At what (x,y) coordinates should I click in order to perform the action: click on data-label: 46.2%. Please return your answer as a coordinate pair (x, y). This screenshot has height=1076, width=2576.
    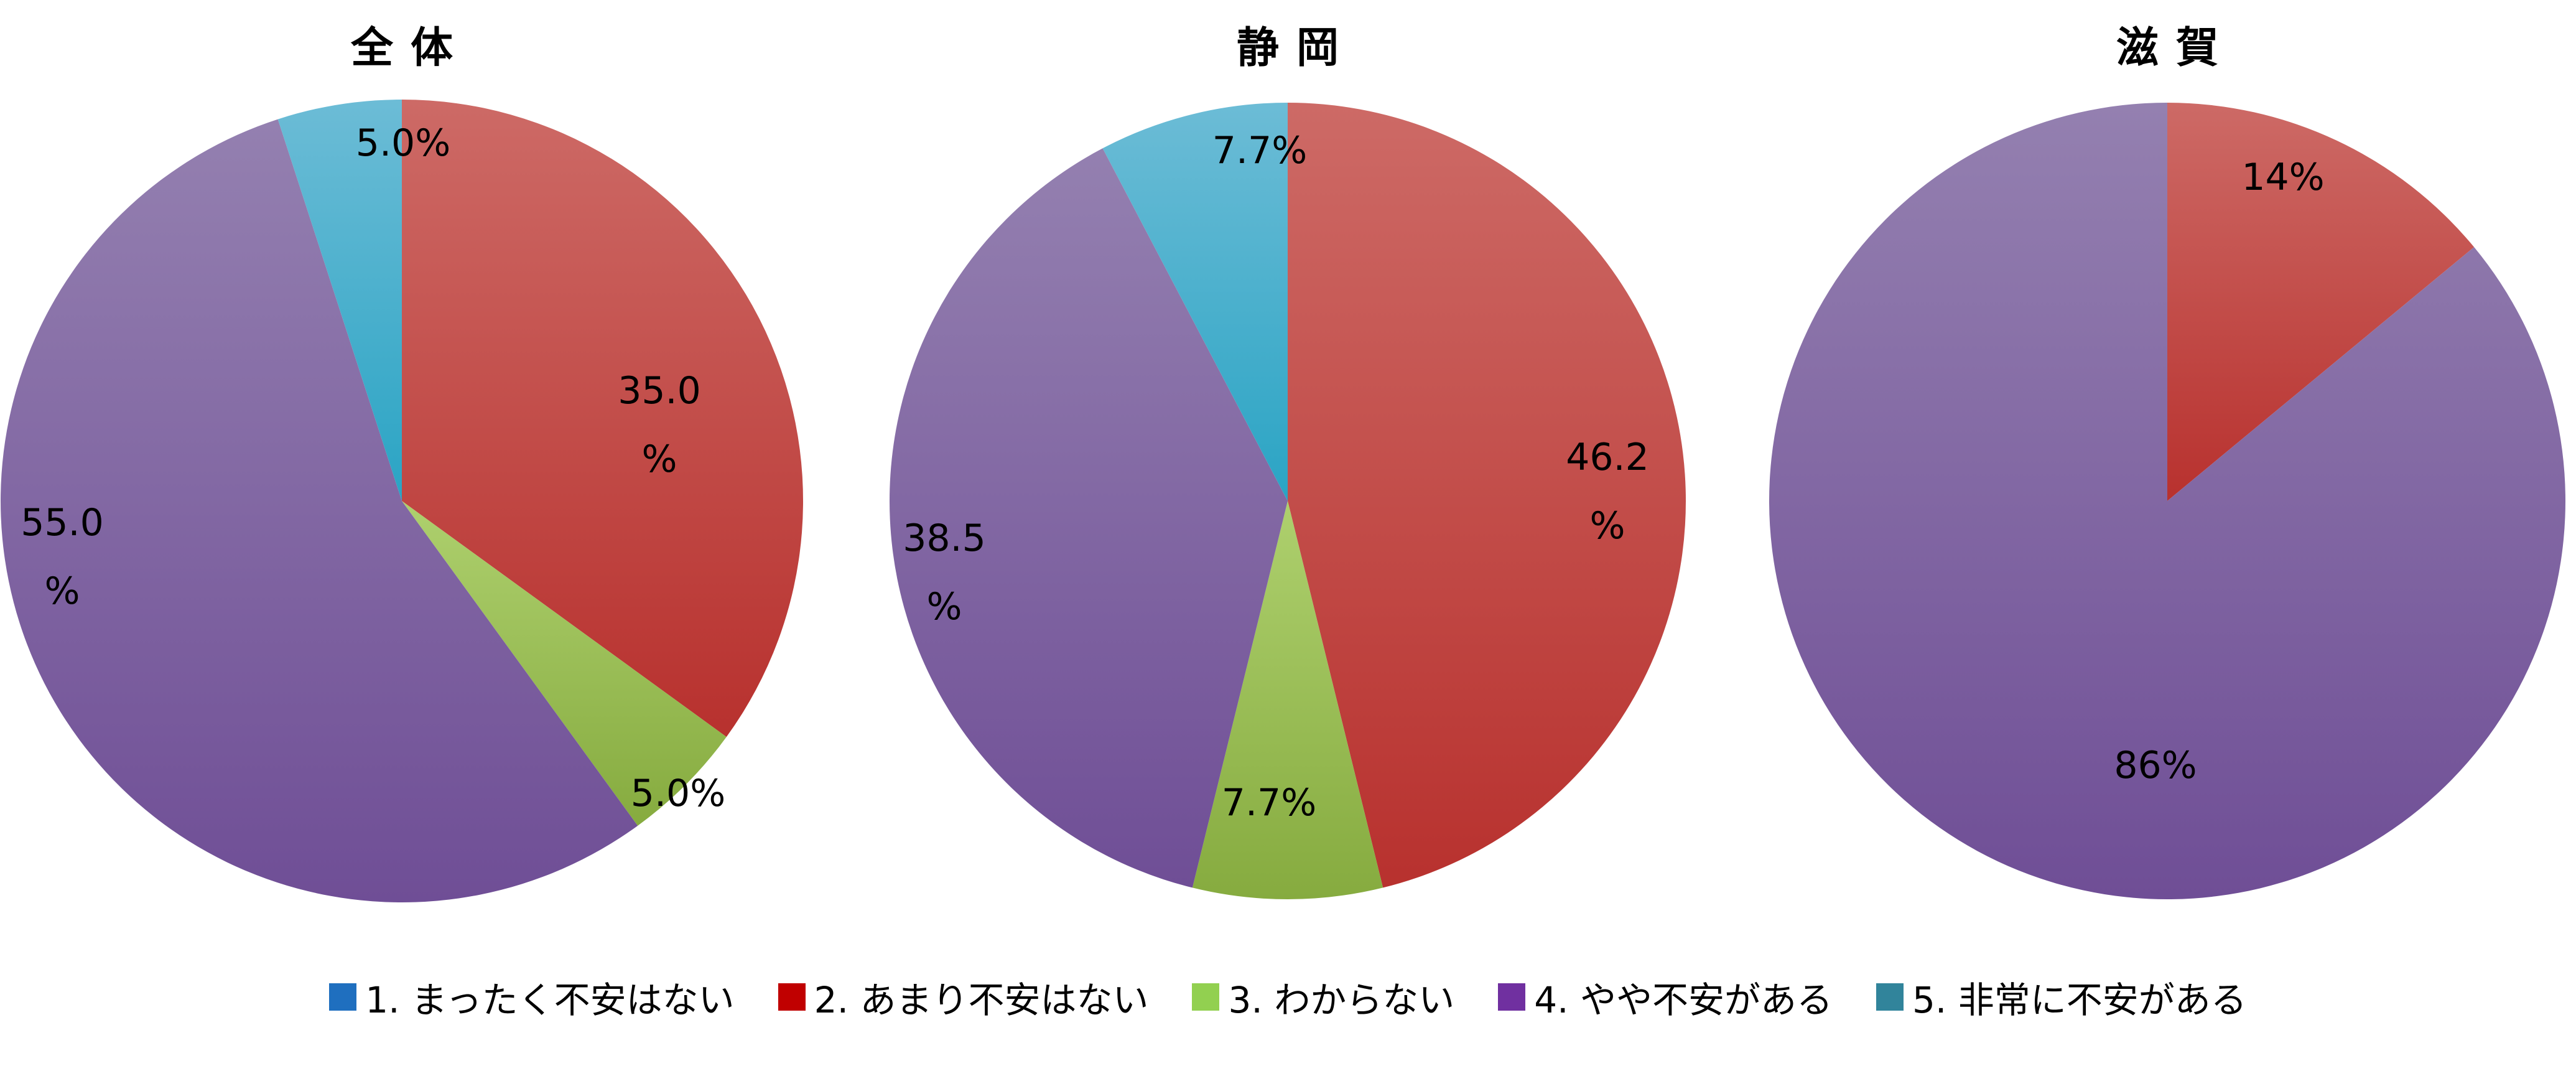
    Looking at the image, I should click on (1607, 492).